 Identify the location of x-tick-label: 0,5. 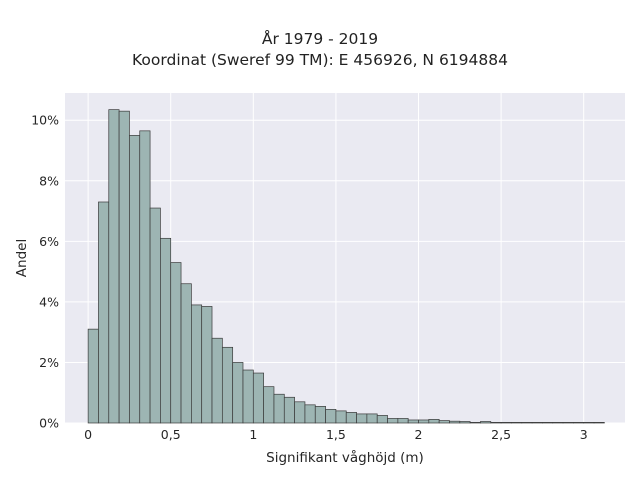
(171, 434).